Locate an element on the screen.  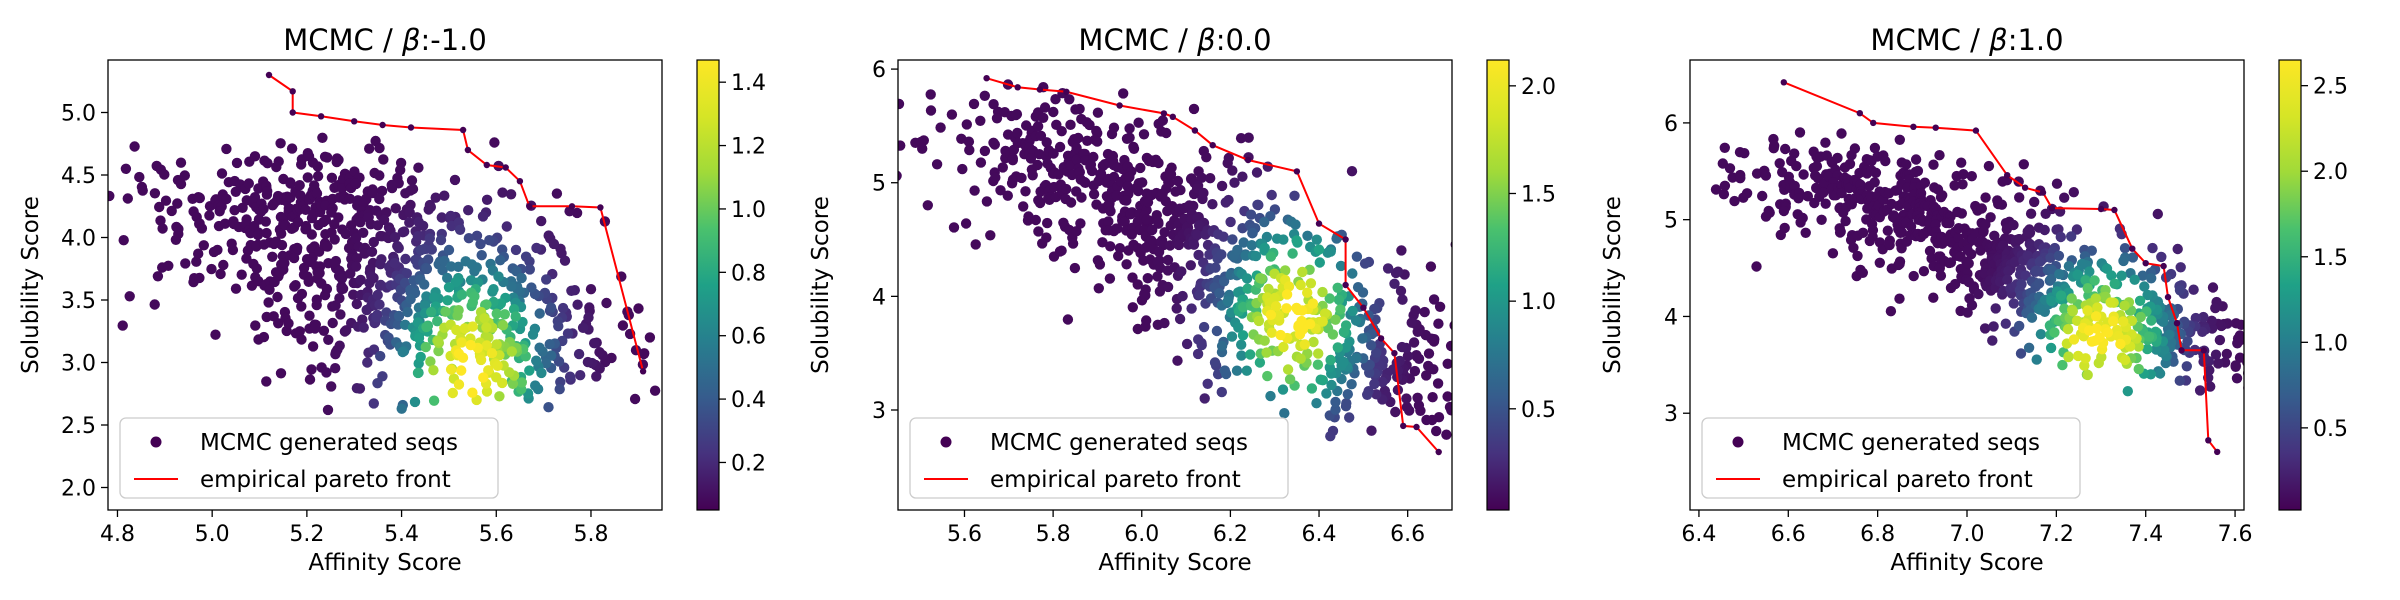
y-tick-label: 4 is located at coordinates (1671, 317).